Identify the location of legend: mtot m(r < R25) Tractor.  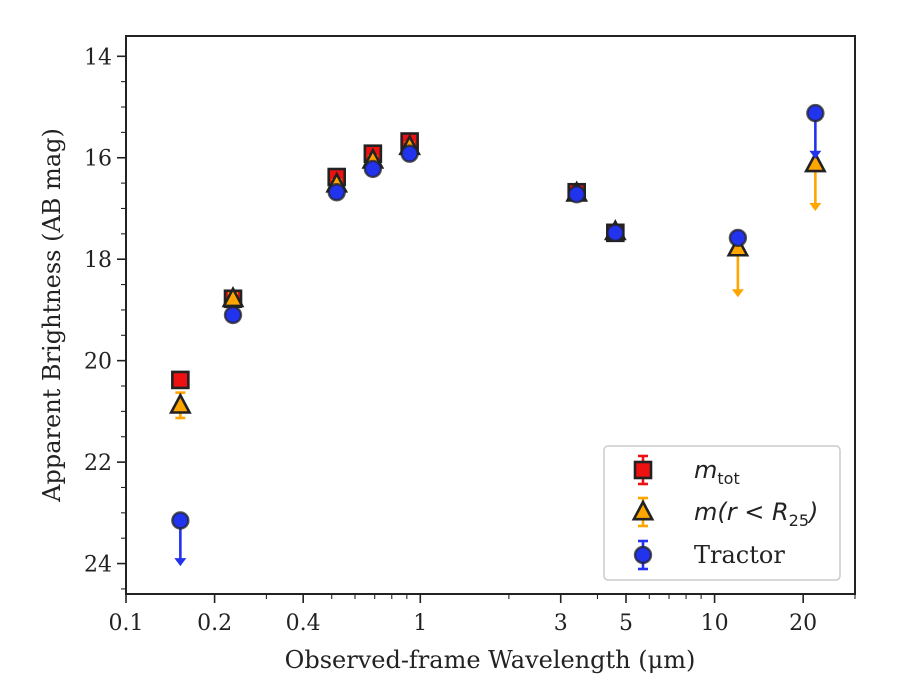
(722, 513).